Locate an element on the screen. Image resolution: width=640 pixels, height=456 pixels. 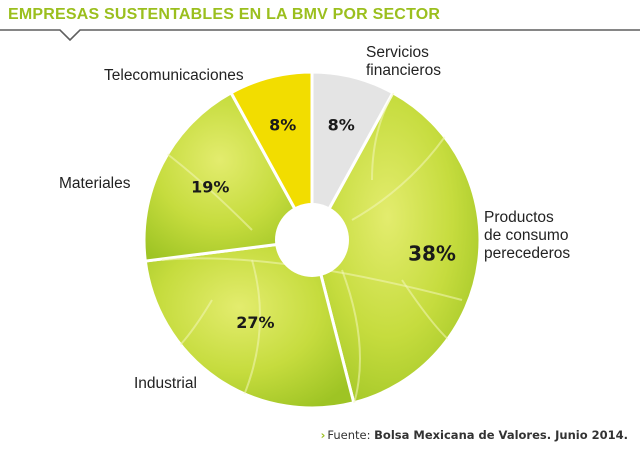
category-label-servicios-financieros: Servicios financieros is located at coordinates (403, 61).